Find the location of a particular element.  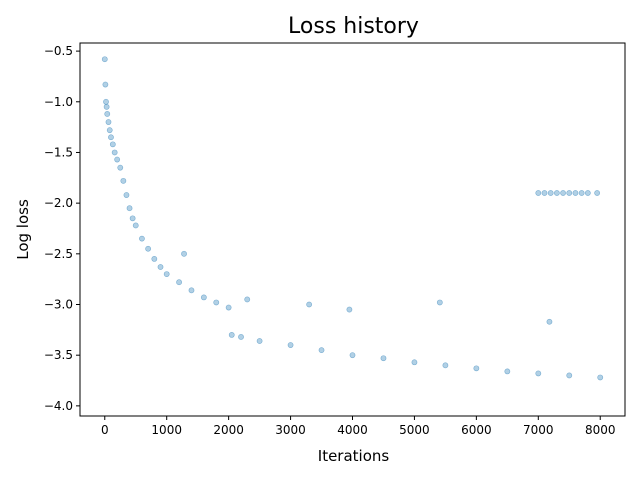

x-tick-label: 4000 is located at coordinates (352, 430).